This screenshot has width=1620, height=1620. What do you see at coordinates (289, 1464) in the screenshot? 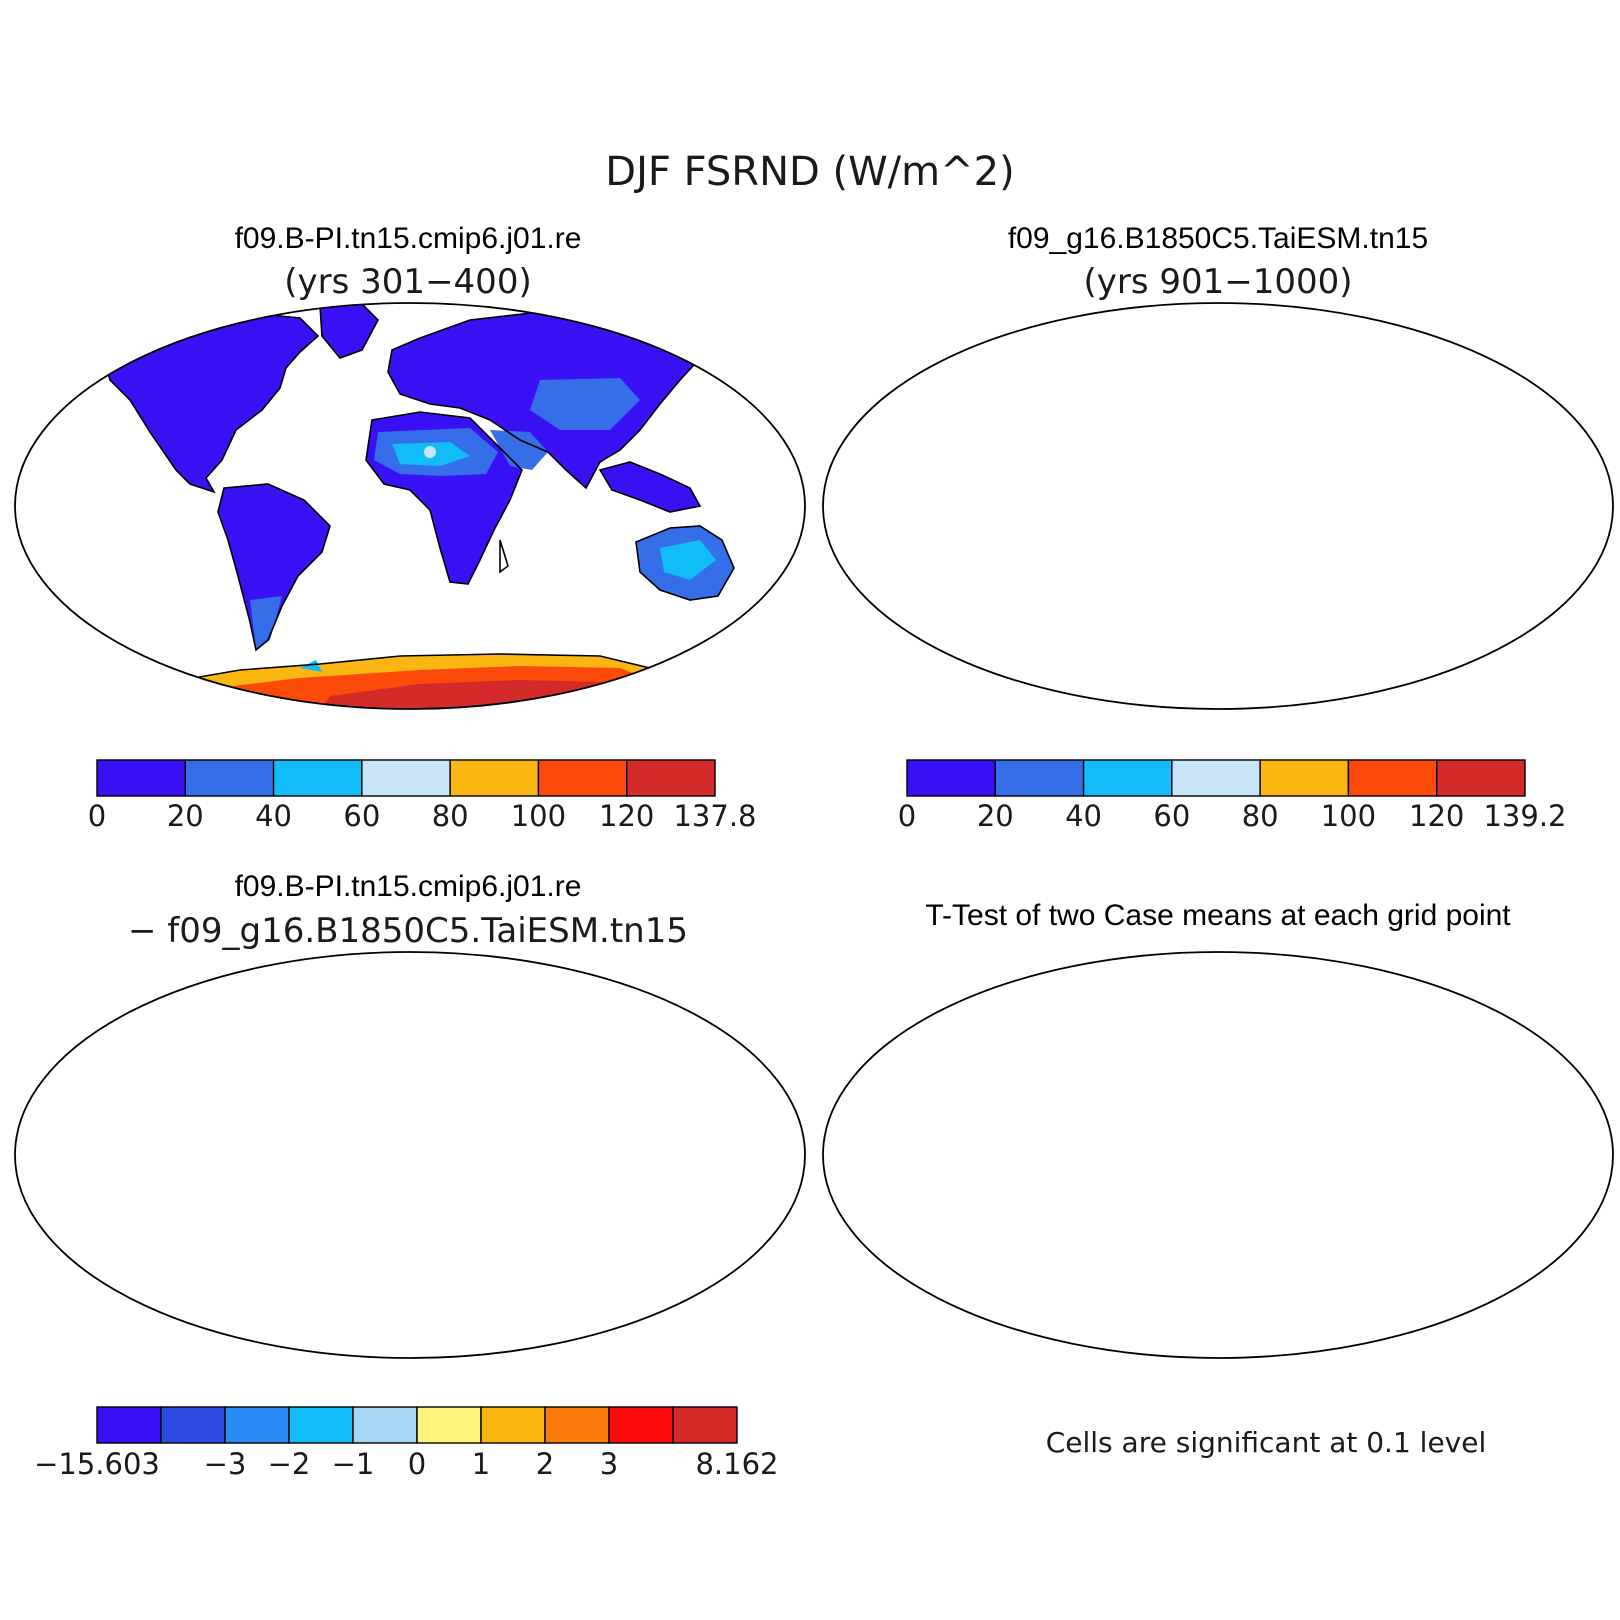
I see `colorbar-label: −2` at bounding box center [289, 1464].